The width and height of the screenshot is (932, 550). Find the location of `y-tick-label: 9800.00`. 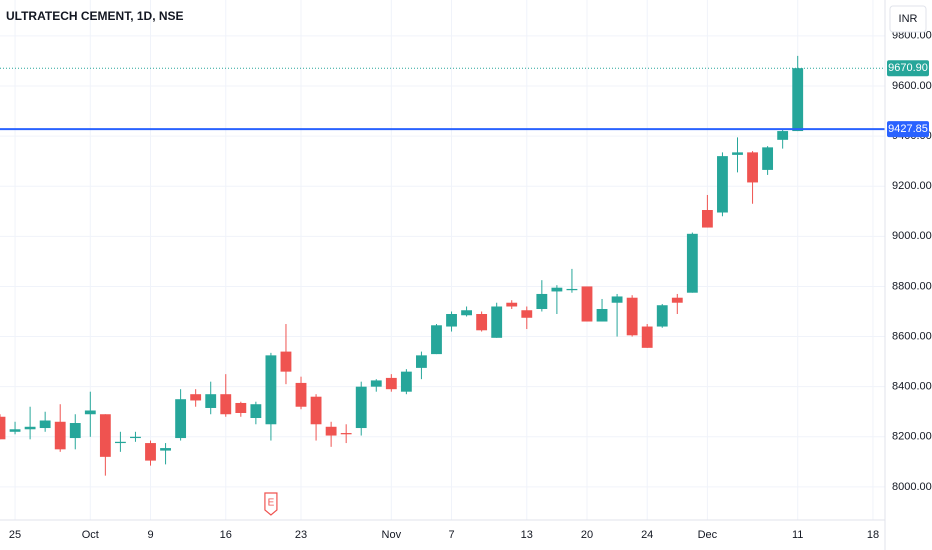

y-tick-label: 9800.00 is located at coordinates (912, 36).